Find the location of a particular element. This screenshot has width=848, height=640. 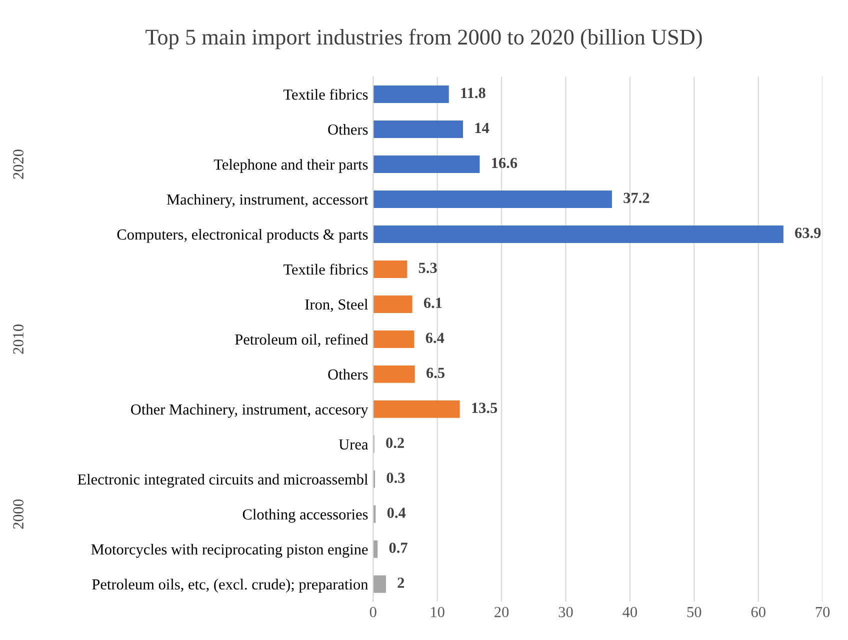

y-tick-label: Machinery, instrument, accessort is located at coordinates (267, 201).